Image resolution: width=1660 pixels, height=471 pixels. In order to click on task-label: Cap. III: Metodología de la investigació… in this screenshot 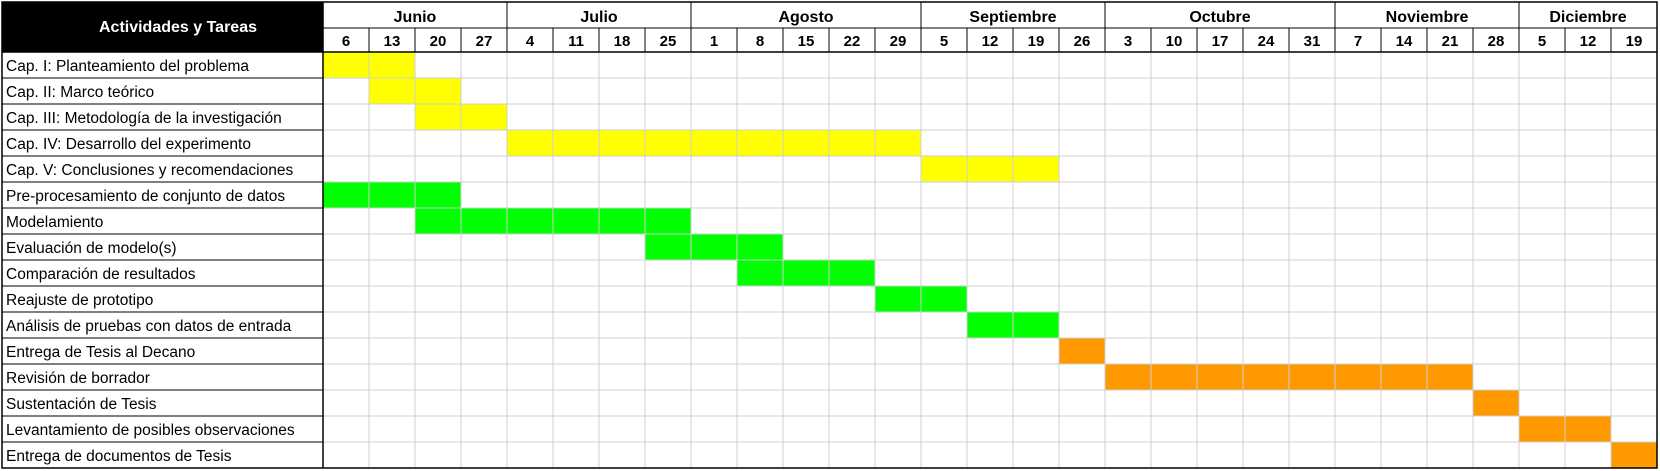, I will do `click(144, 118)`.